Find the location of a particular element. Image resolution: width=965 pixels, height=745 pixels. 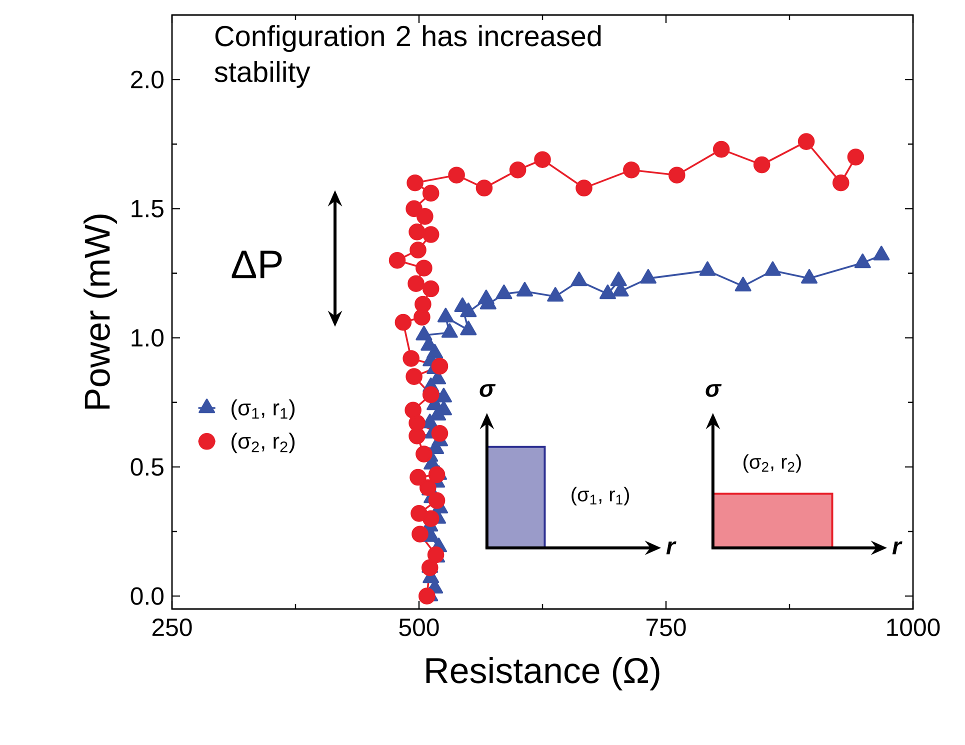

annotation: (σ$_{1}$, r$_{1}$) is located at coordinates (600, 496).